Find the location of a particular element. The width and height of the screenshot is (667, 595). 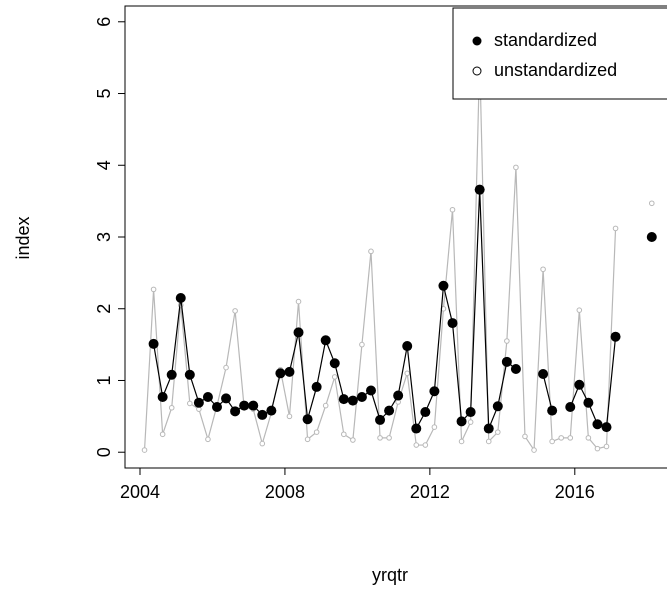

legend-label: standardized is located at coordinates (545, 40).